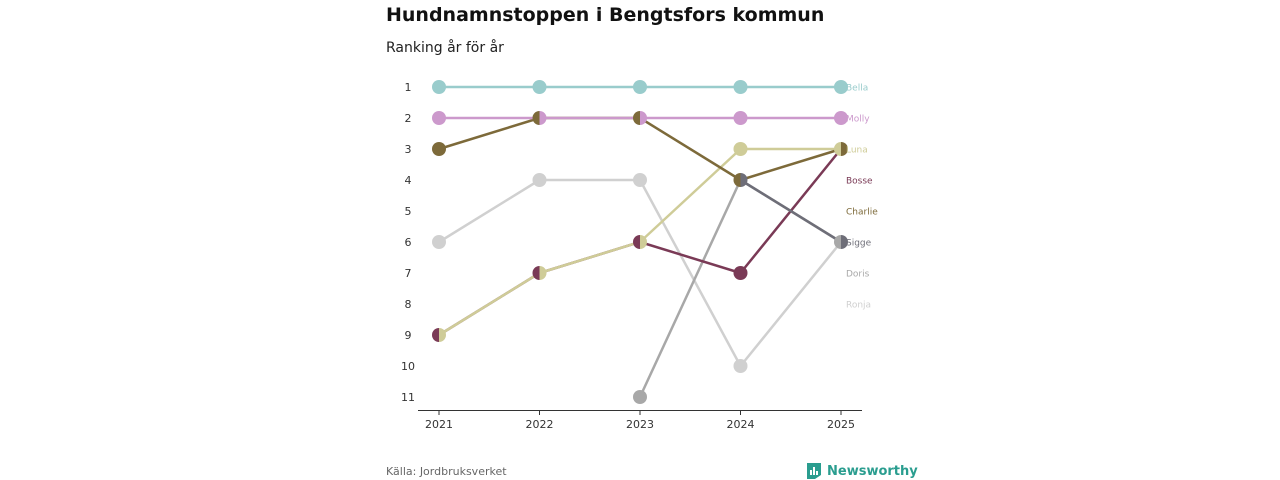 This screenshot has width=1280, height=480. I want to click on y-tick-label: 1, so click(408, 87).